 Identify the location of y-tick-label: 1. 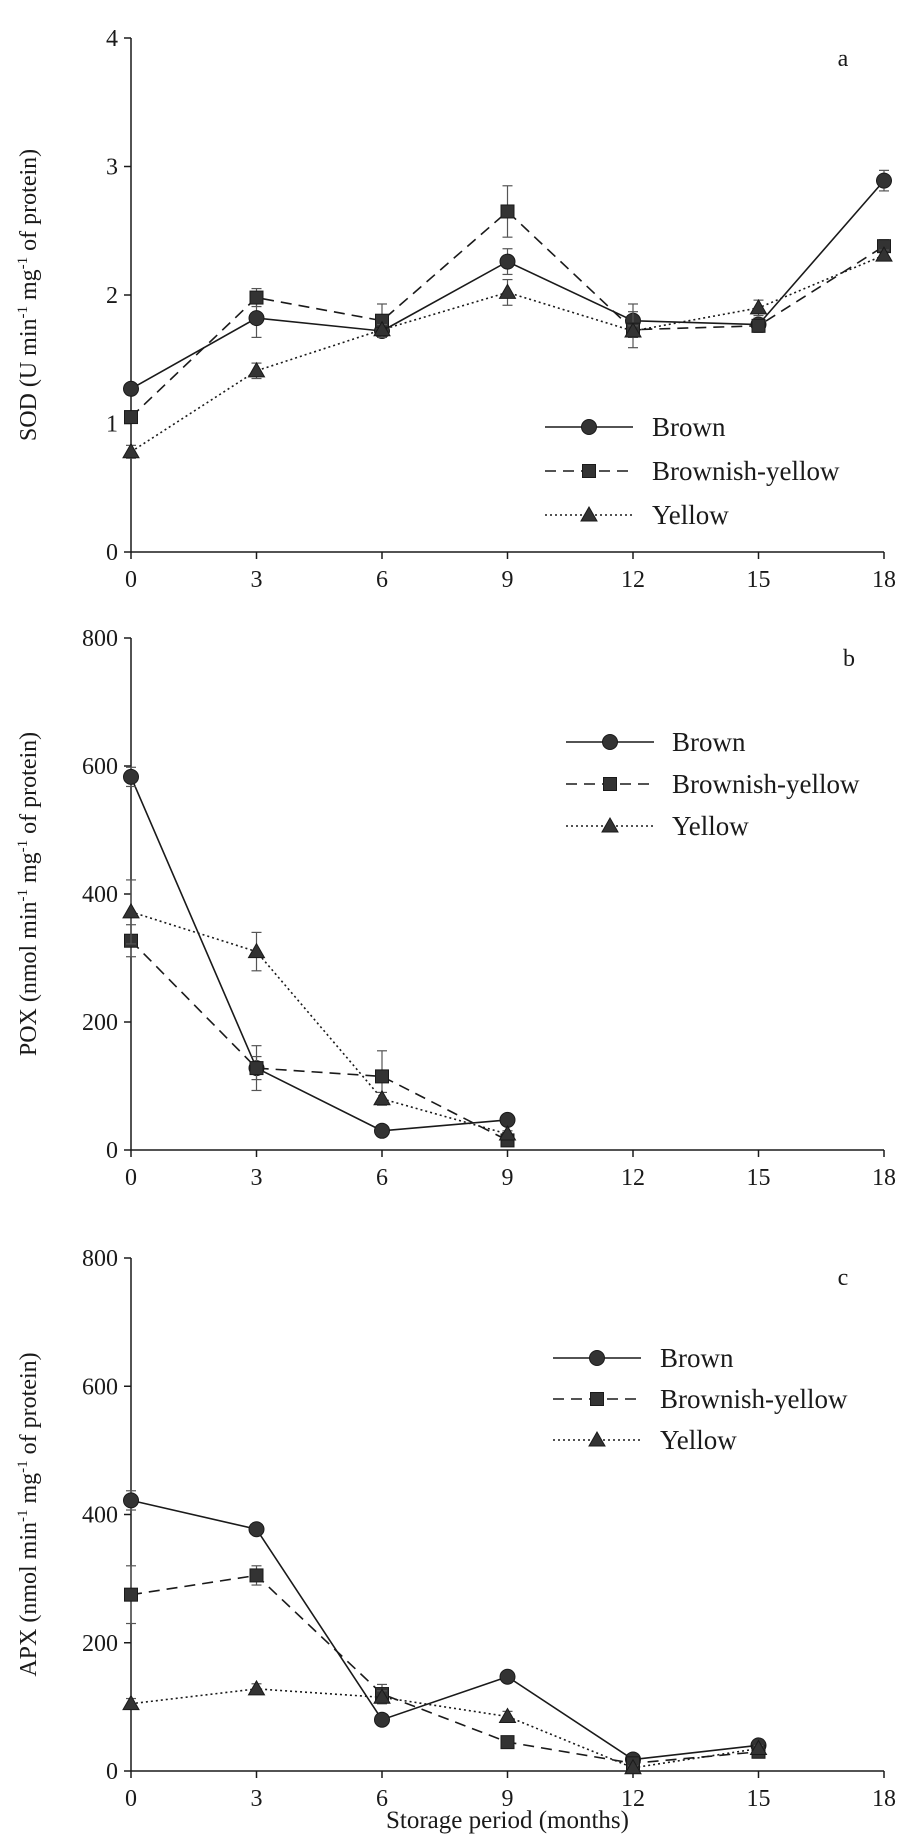
(112, 425).